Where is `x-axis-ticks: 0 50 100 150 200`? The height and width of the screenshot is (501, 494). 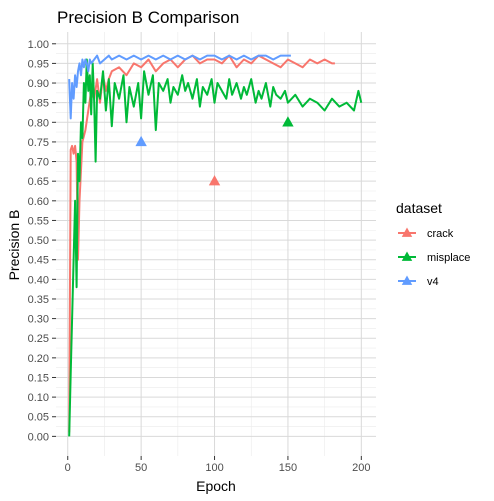
x-axis-ticks: 0 50 100 150 200 is located at coordinates (218, 465).